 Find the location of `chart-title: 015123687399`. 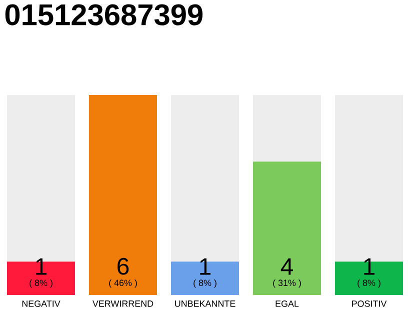

chart-title: 015123687399 is located at coordinates (104, 15).